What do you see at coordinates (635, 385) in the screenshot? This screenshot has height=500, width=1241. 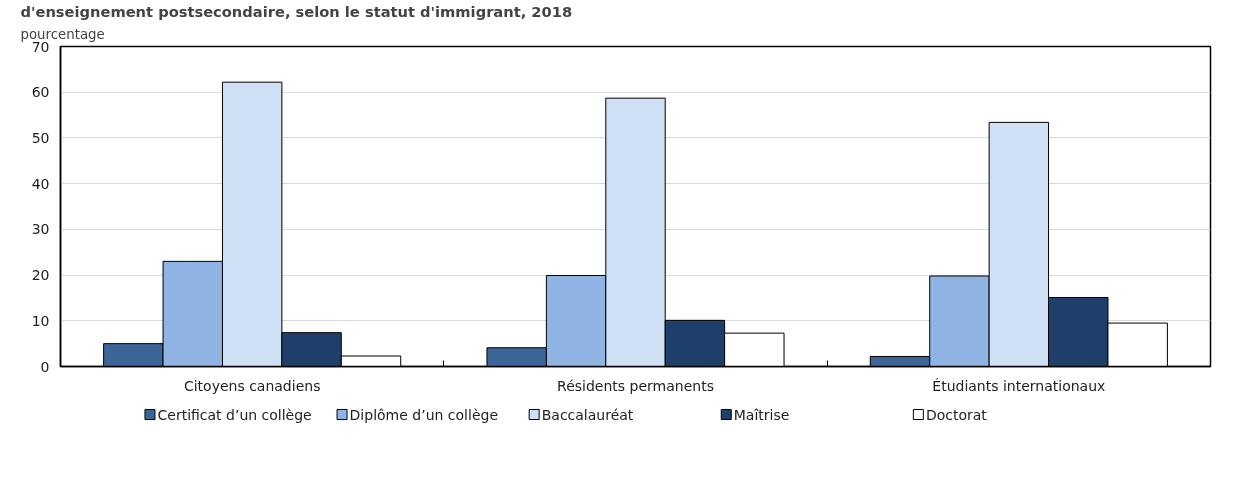 I see `x-tick-label: Résidents permanents` at bounding box center [635, 385].